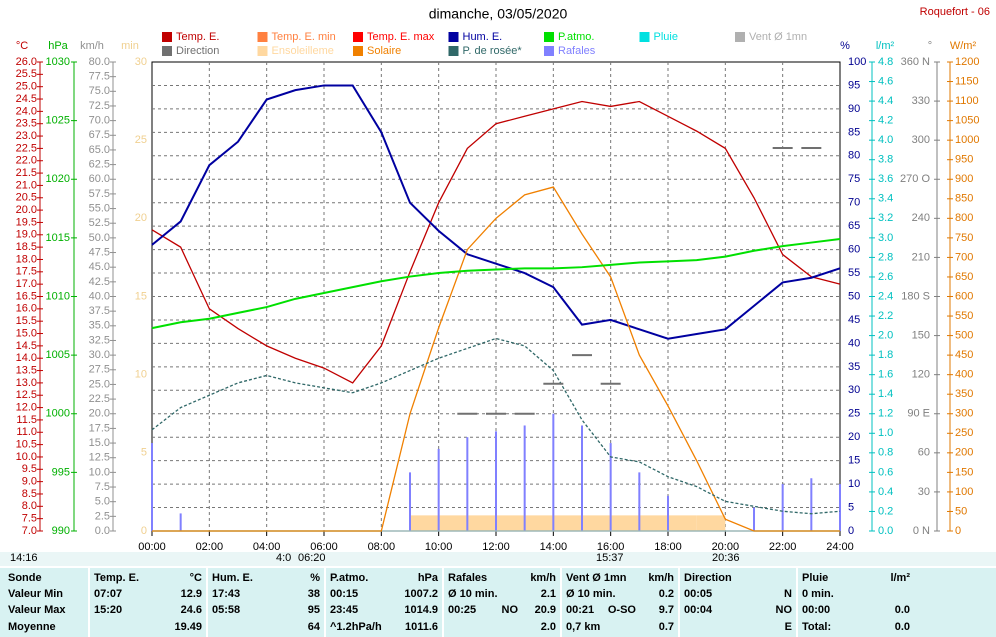  What do you see at coordinates (58, 179) in the screenshot?
I see `tick-label: 1020` at bounding box center [58, 179].